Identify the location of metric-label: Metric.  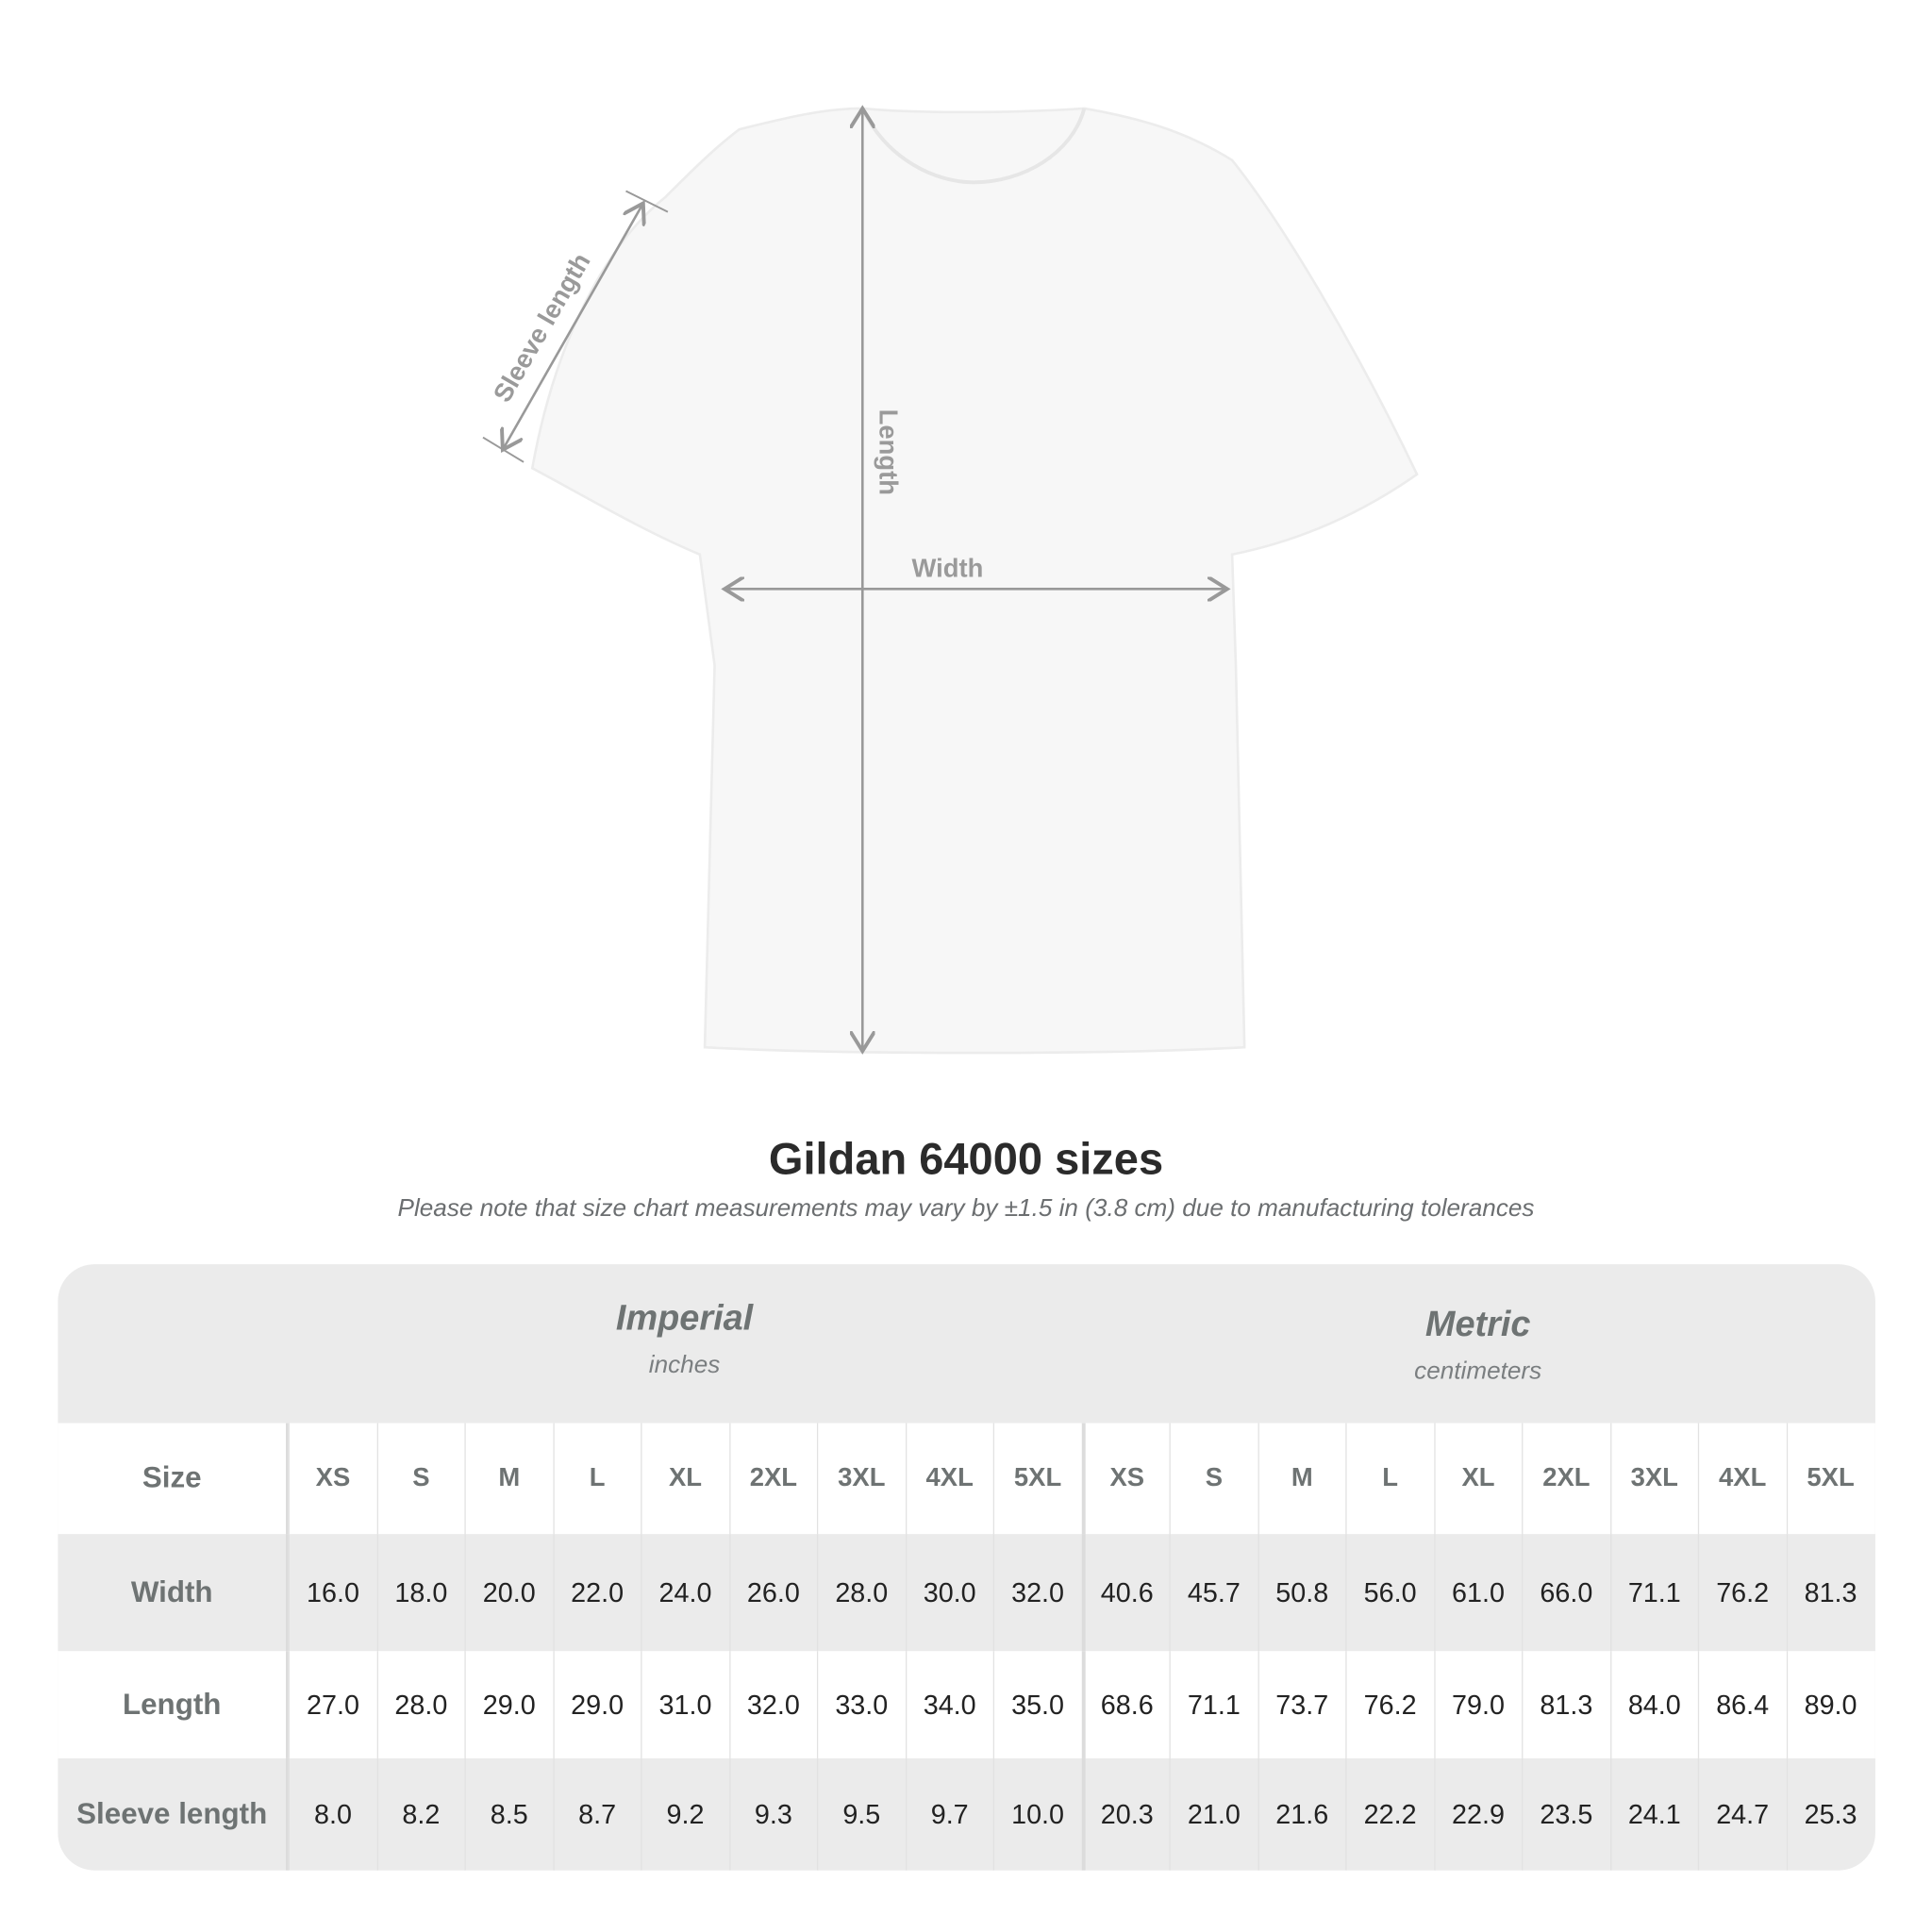
(1478, 1324).